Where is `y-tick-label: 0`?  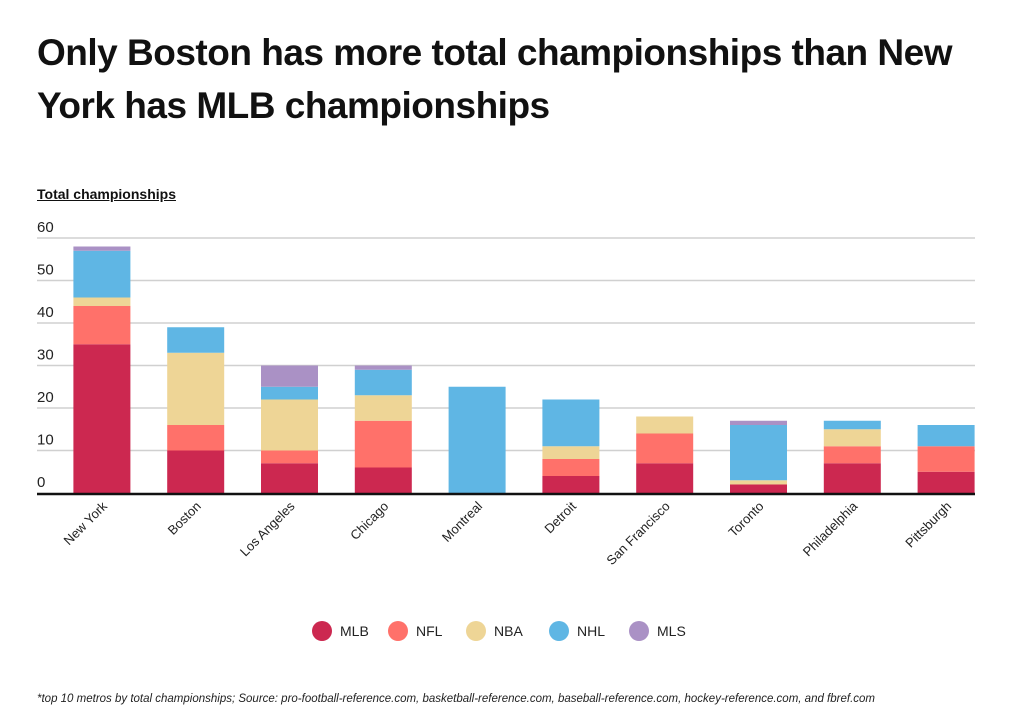 y-tick-label: 0 is located at coordinates (41, 482).